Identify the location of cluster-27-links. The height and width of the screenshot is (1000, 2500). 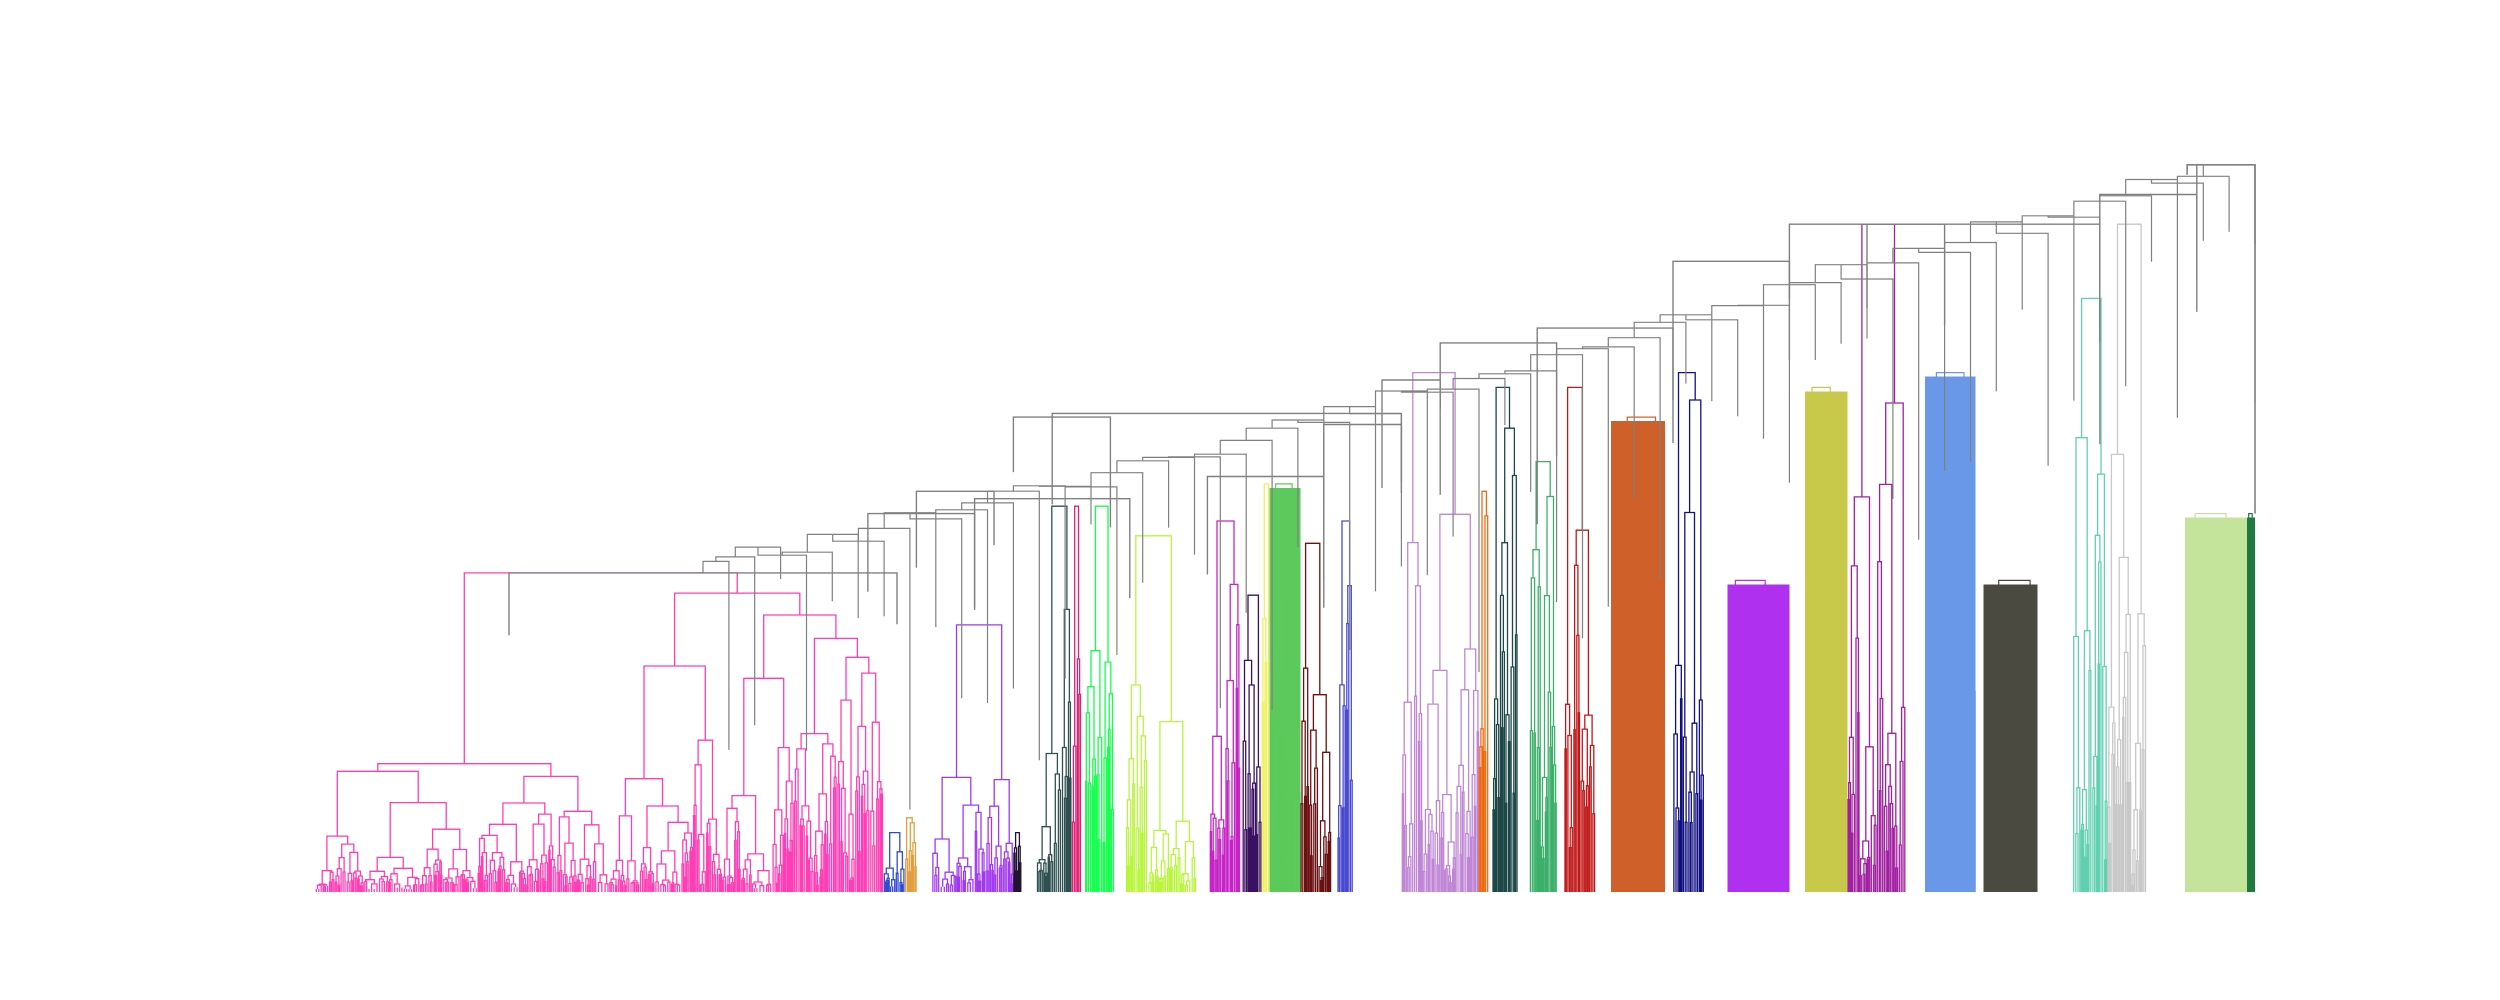
(2010, 735).